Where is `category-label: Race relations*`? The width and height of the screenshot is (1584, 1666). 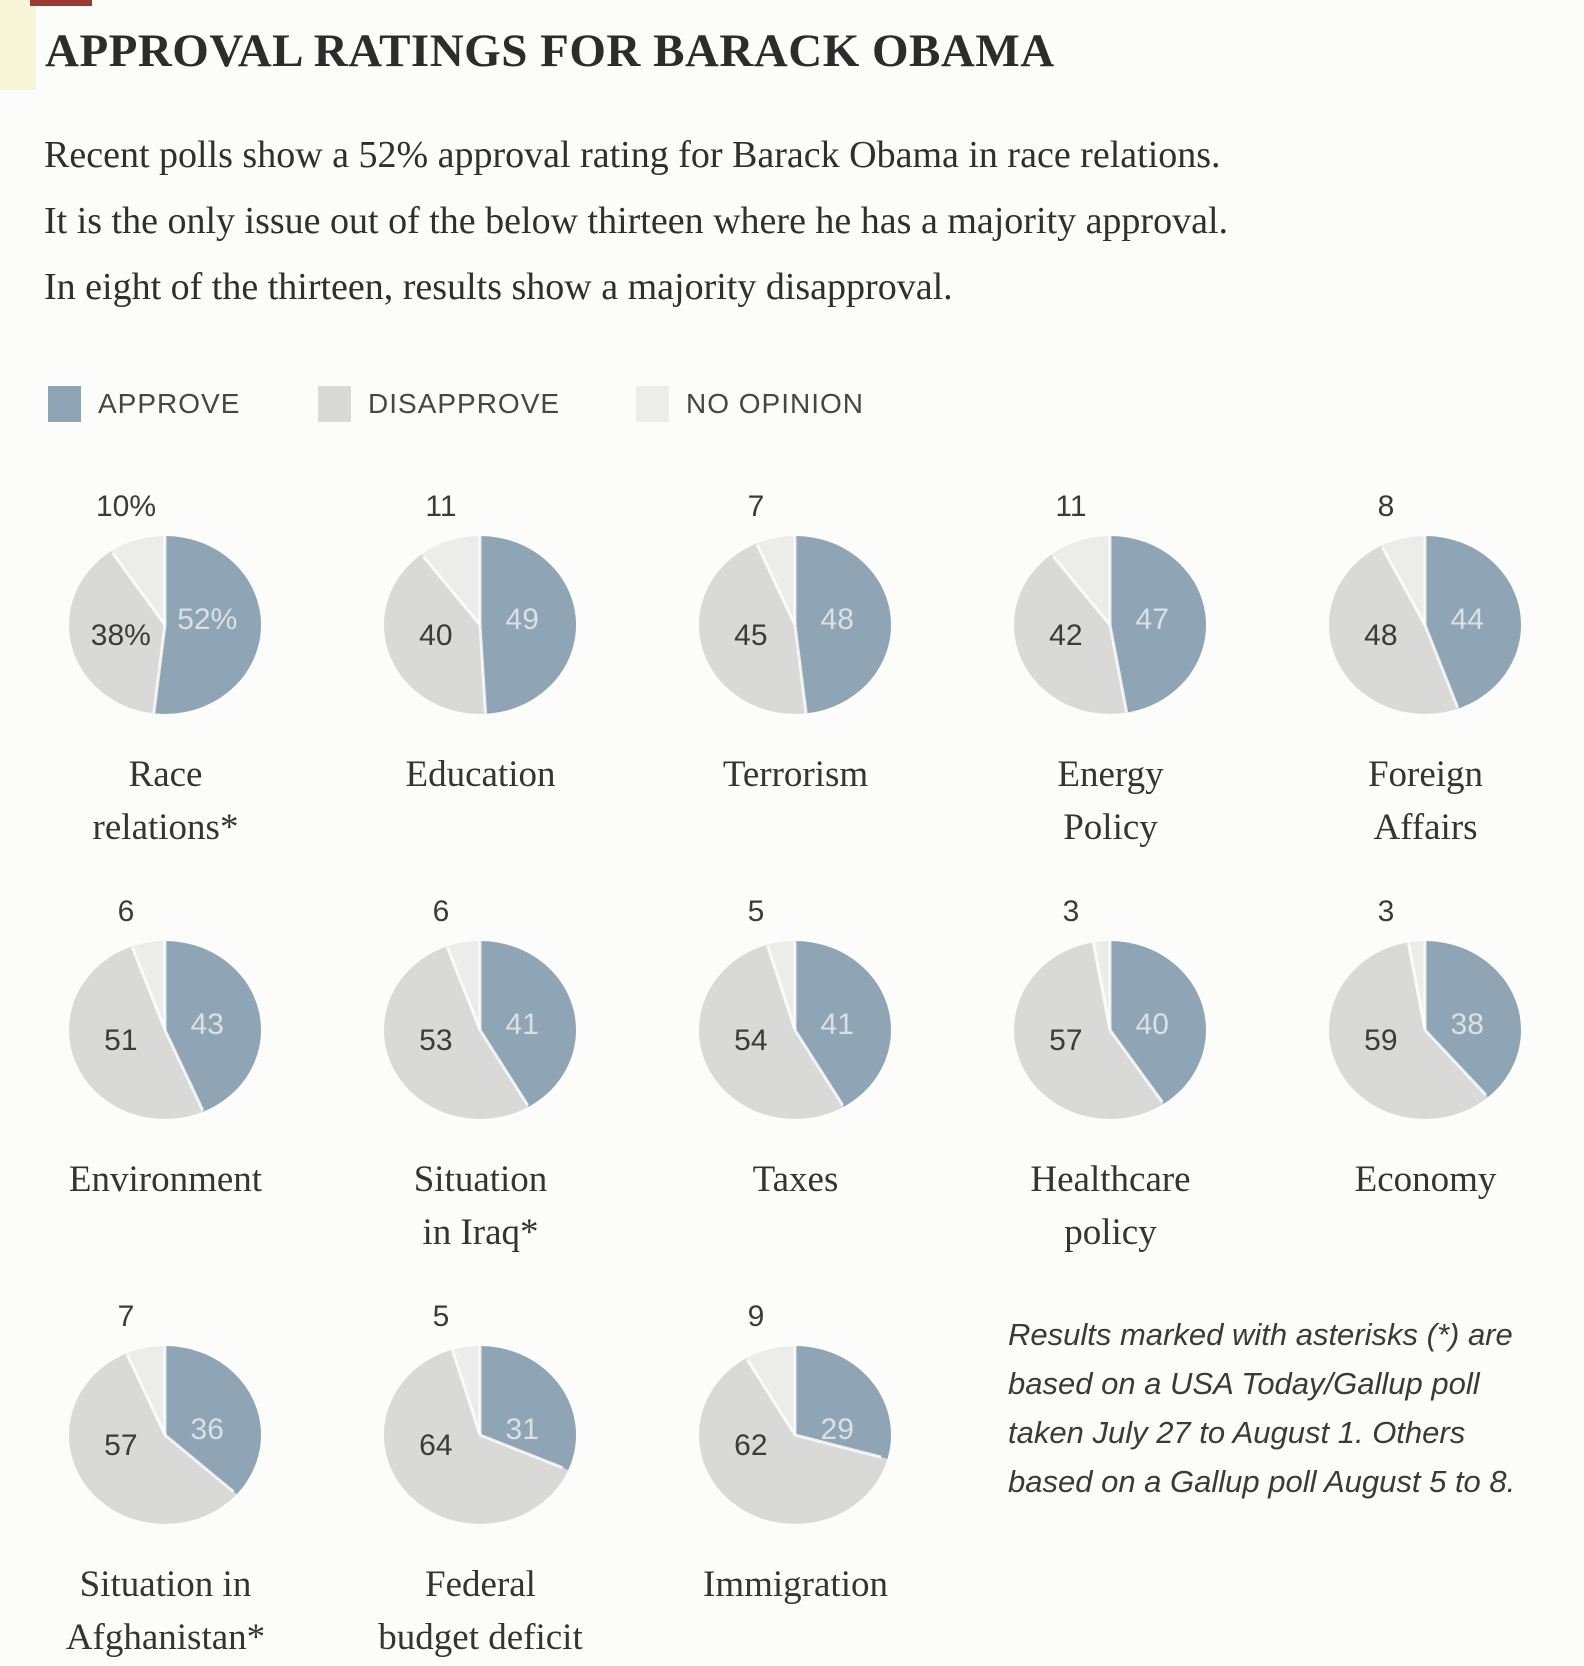
category-label: Race relations* is located at coordinates (165, 801).